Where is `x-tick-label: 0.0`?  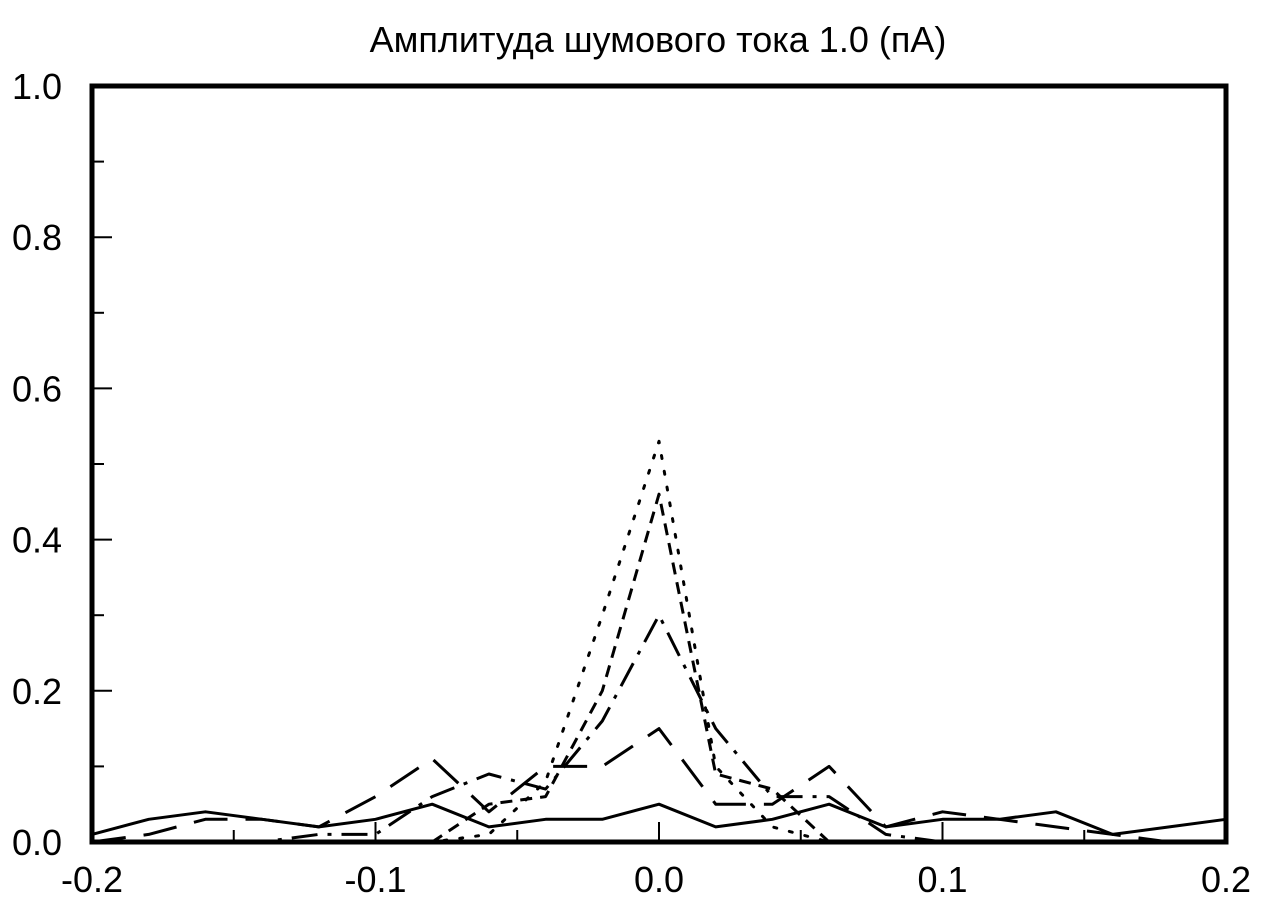
x-tick-label: 0.0 is located at coordinates (659, 879).